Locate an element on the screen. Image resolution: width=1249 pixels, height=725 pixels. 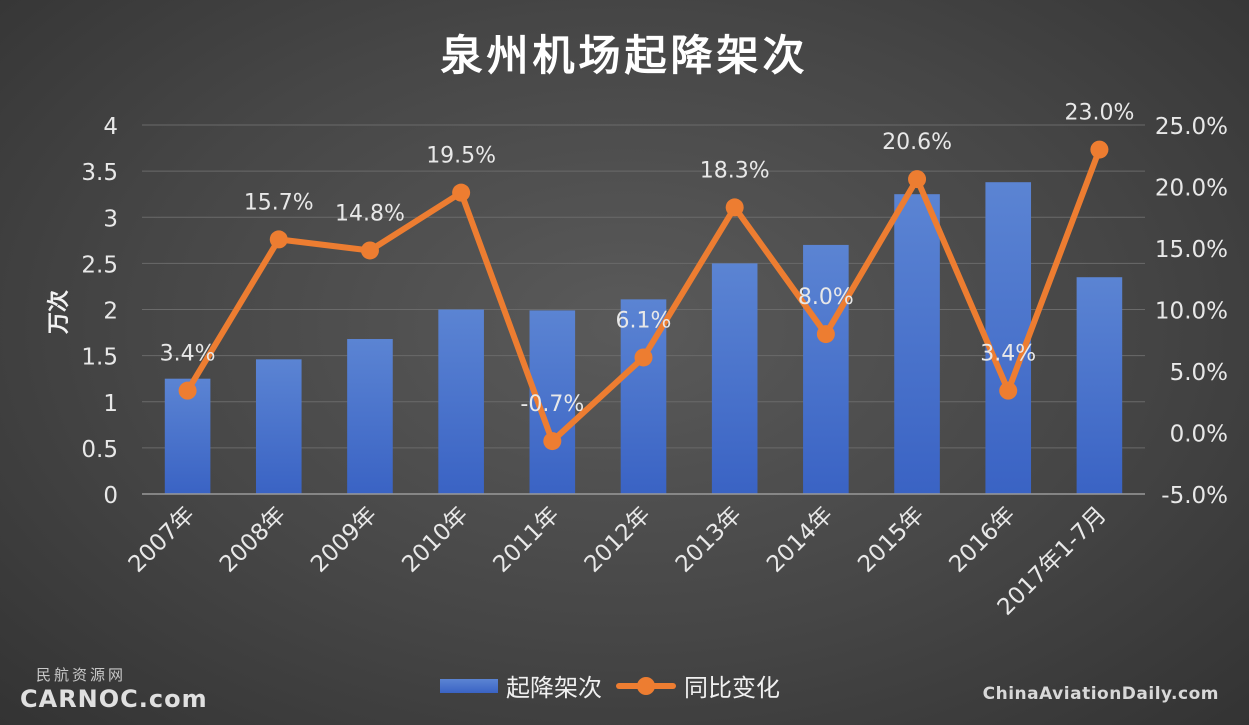
right-tick-label: 20.0% is located at coordinates (1191, 189).